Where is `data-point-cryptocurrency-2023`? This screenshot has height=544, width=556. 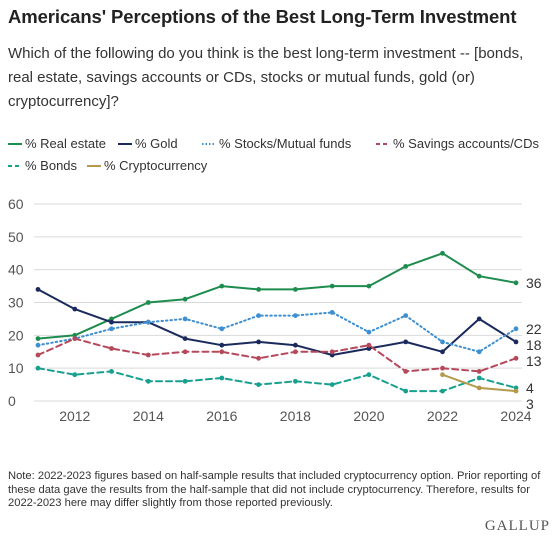
data-point-cryptocurrency-2023 is located at coordinates (479, 388).